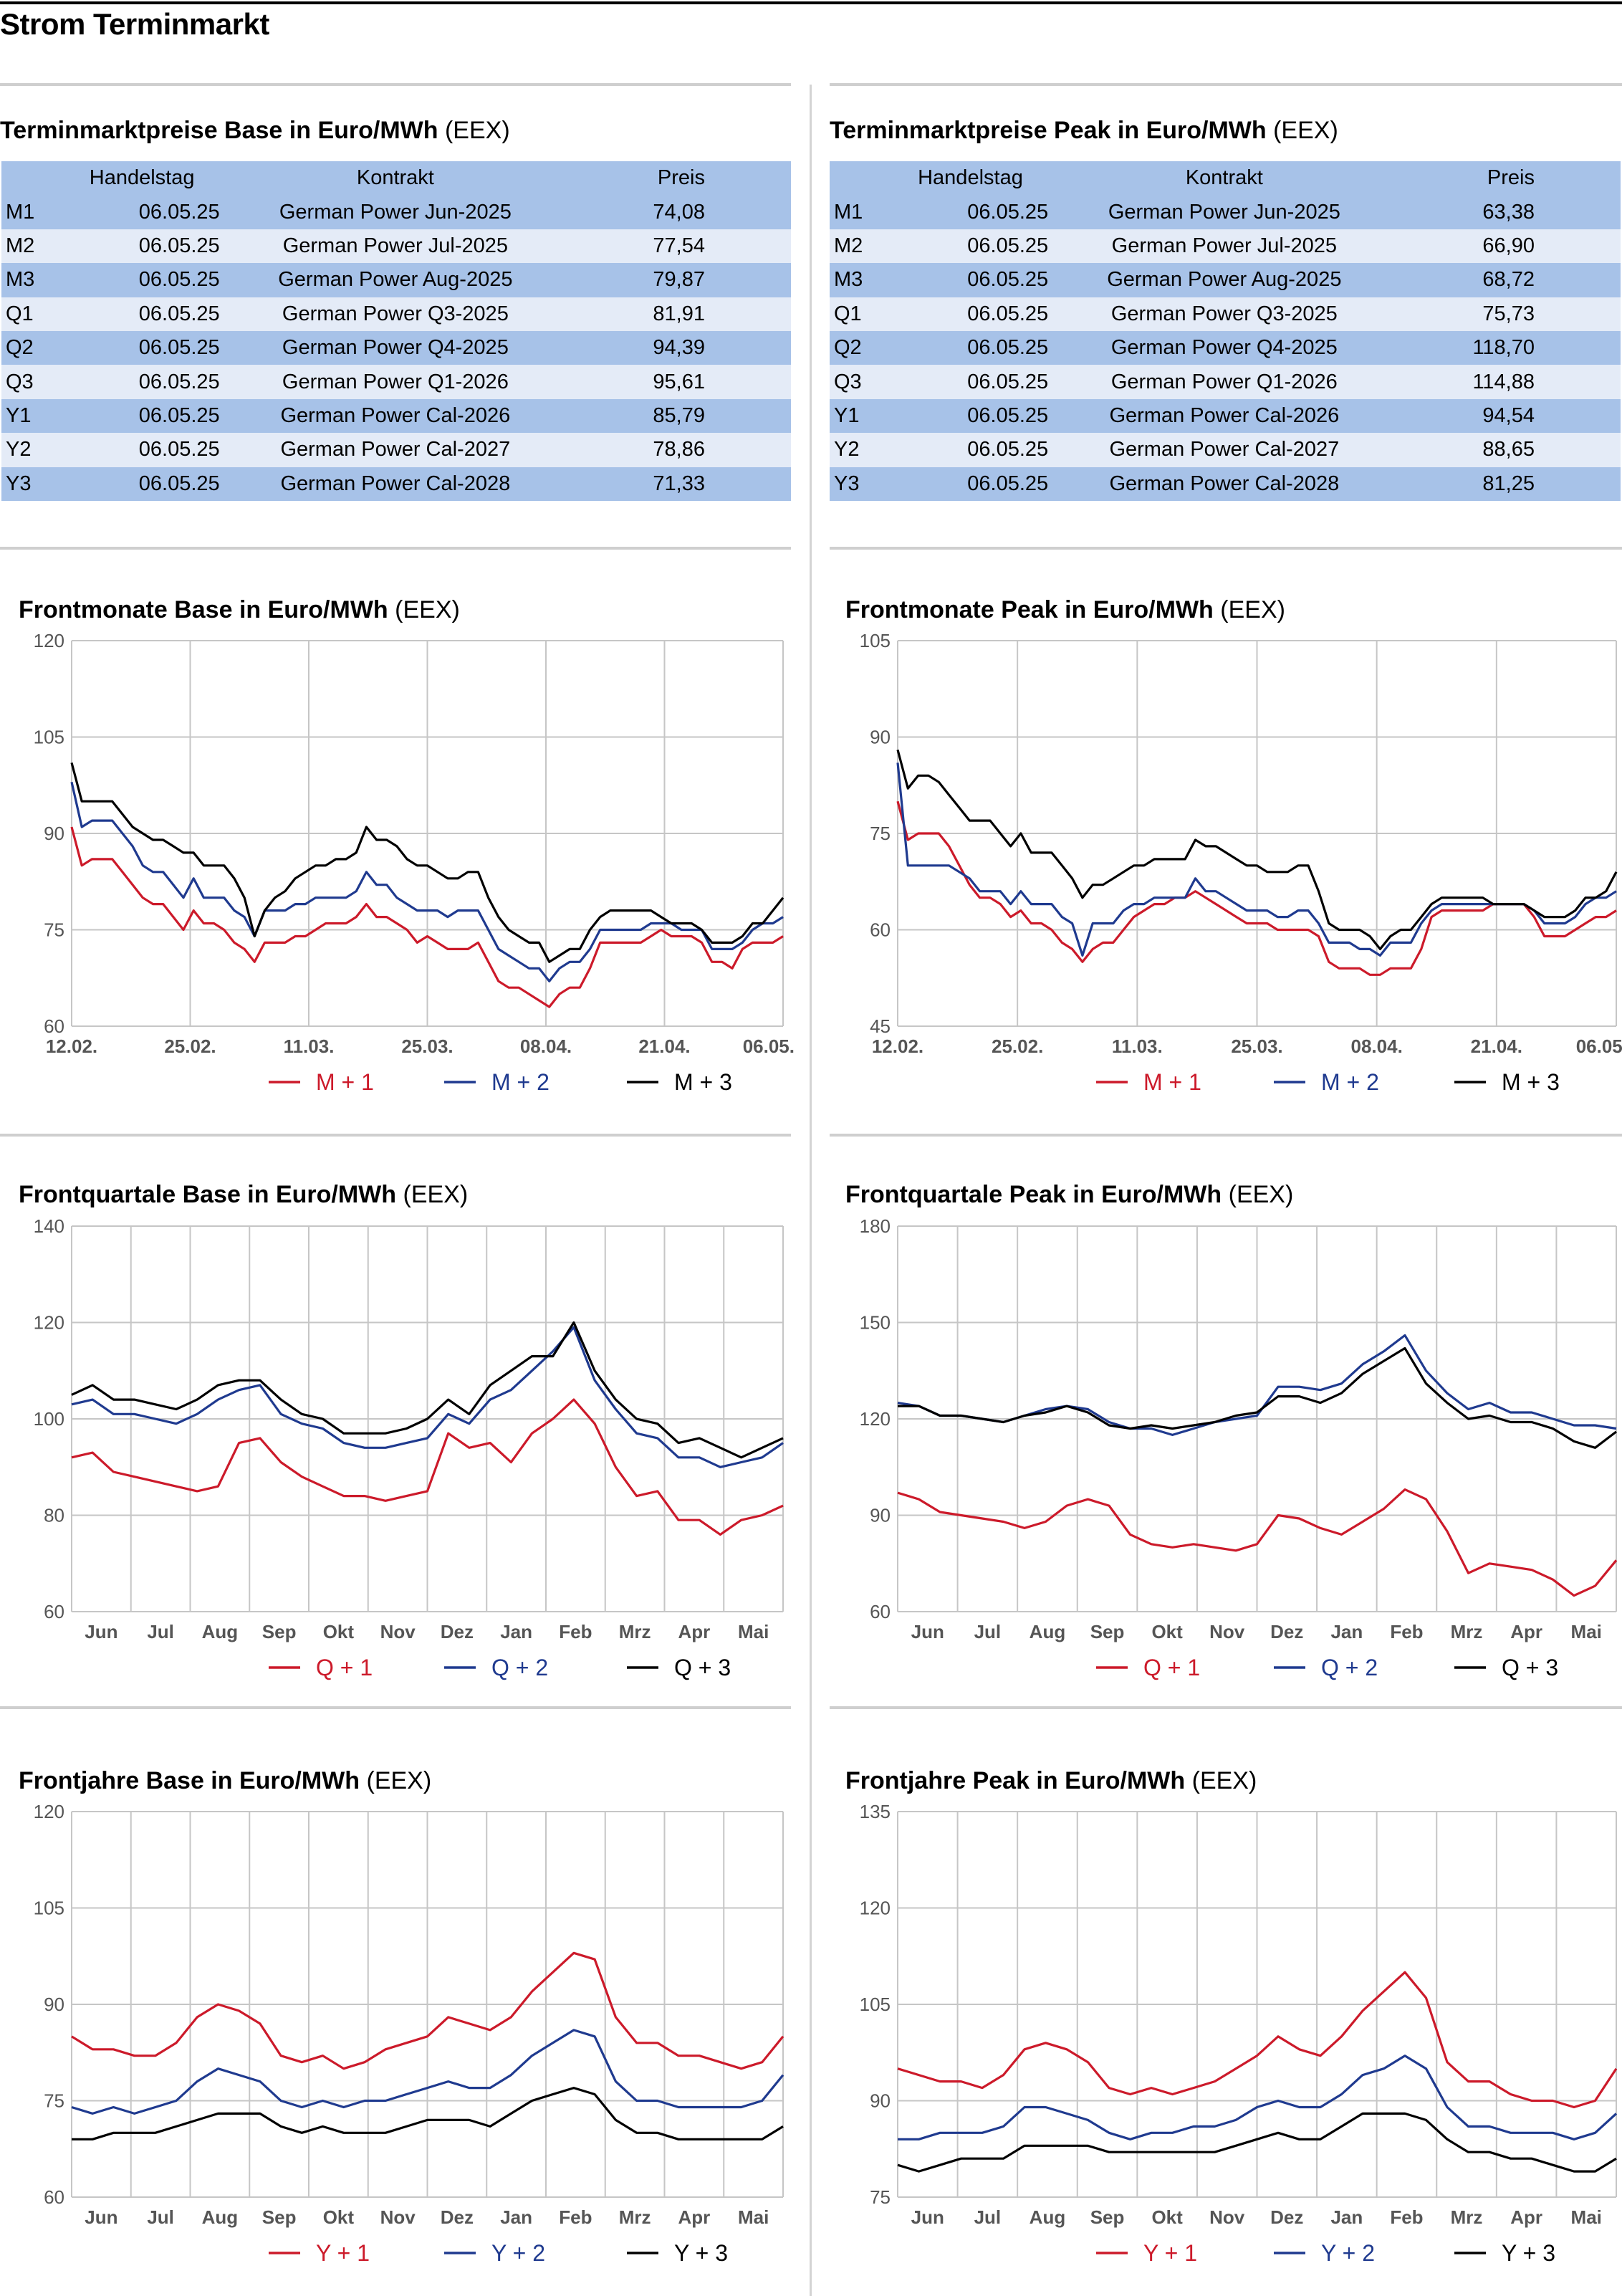 The image size is (1622, 2296). Describe the element at coordinates (49, 1419) in the screenshot. I see `y-tick-label: 100` at that location.